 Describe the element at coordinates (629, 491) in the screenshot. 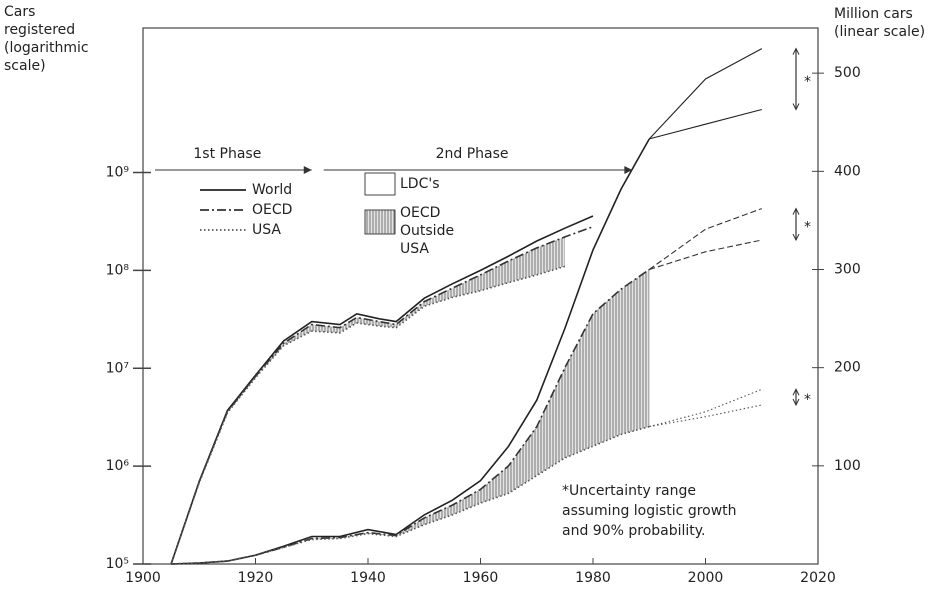

I see `note: *Uncertainty range` at that location.